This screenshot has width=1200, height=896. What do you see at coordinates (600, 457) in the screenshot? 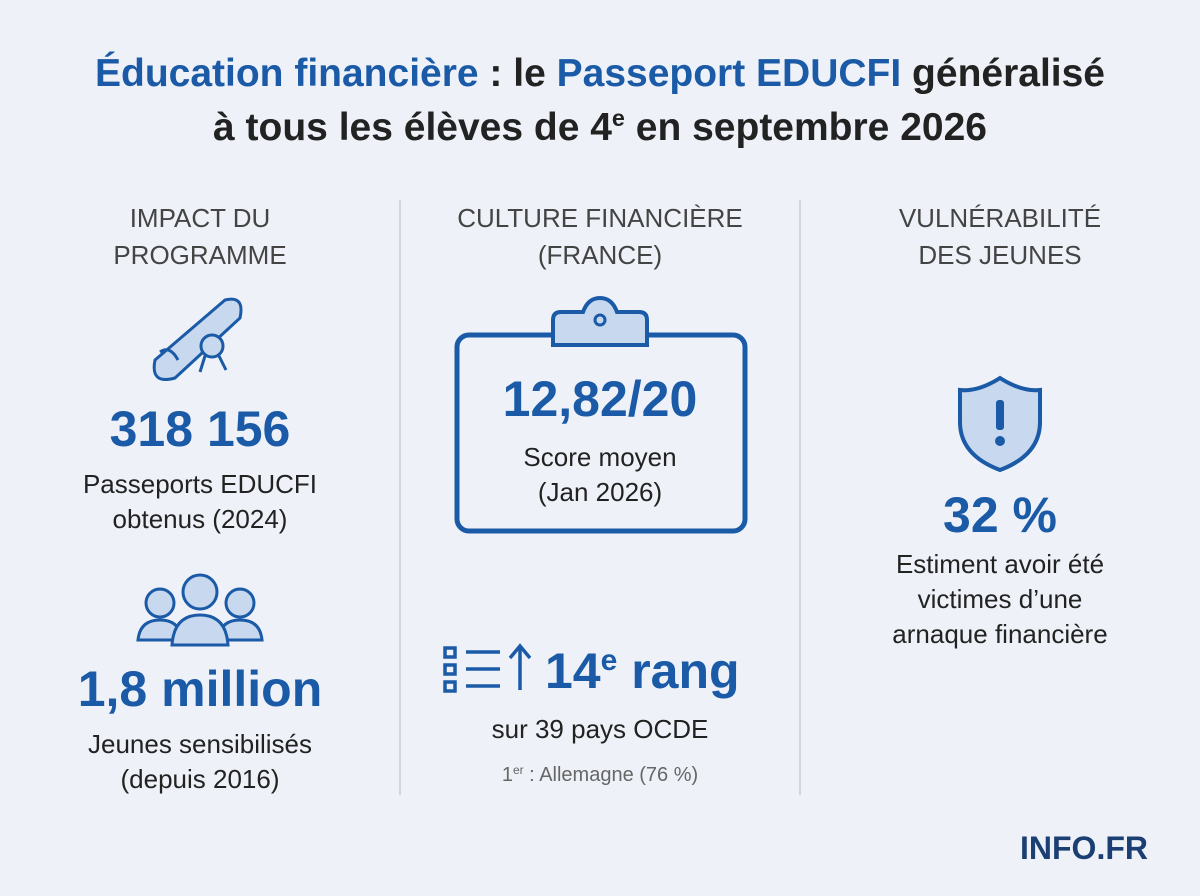
I see `label-line: Score moyen` at bounding box center [600, 457].